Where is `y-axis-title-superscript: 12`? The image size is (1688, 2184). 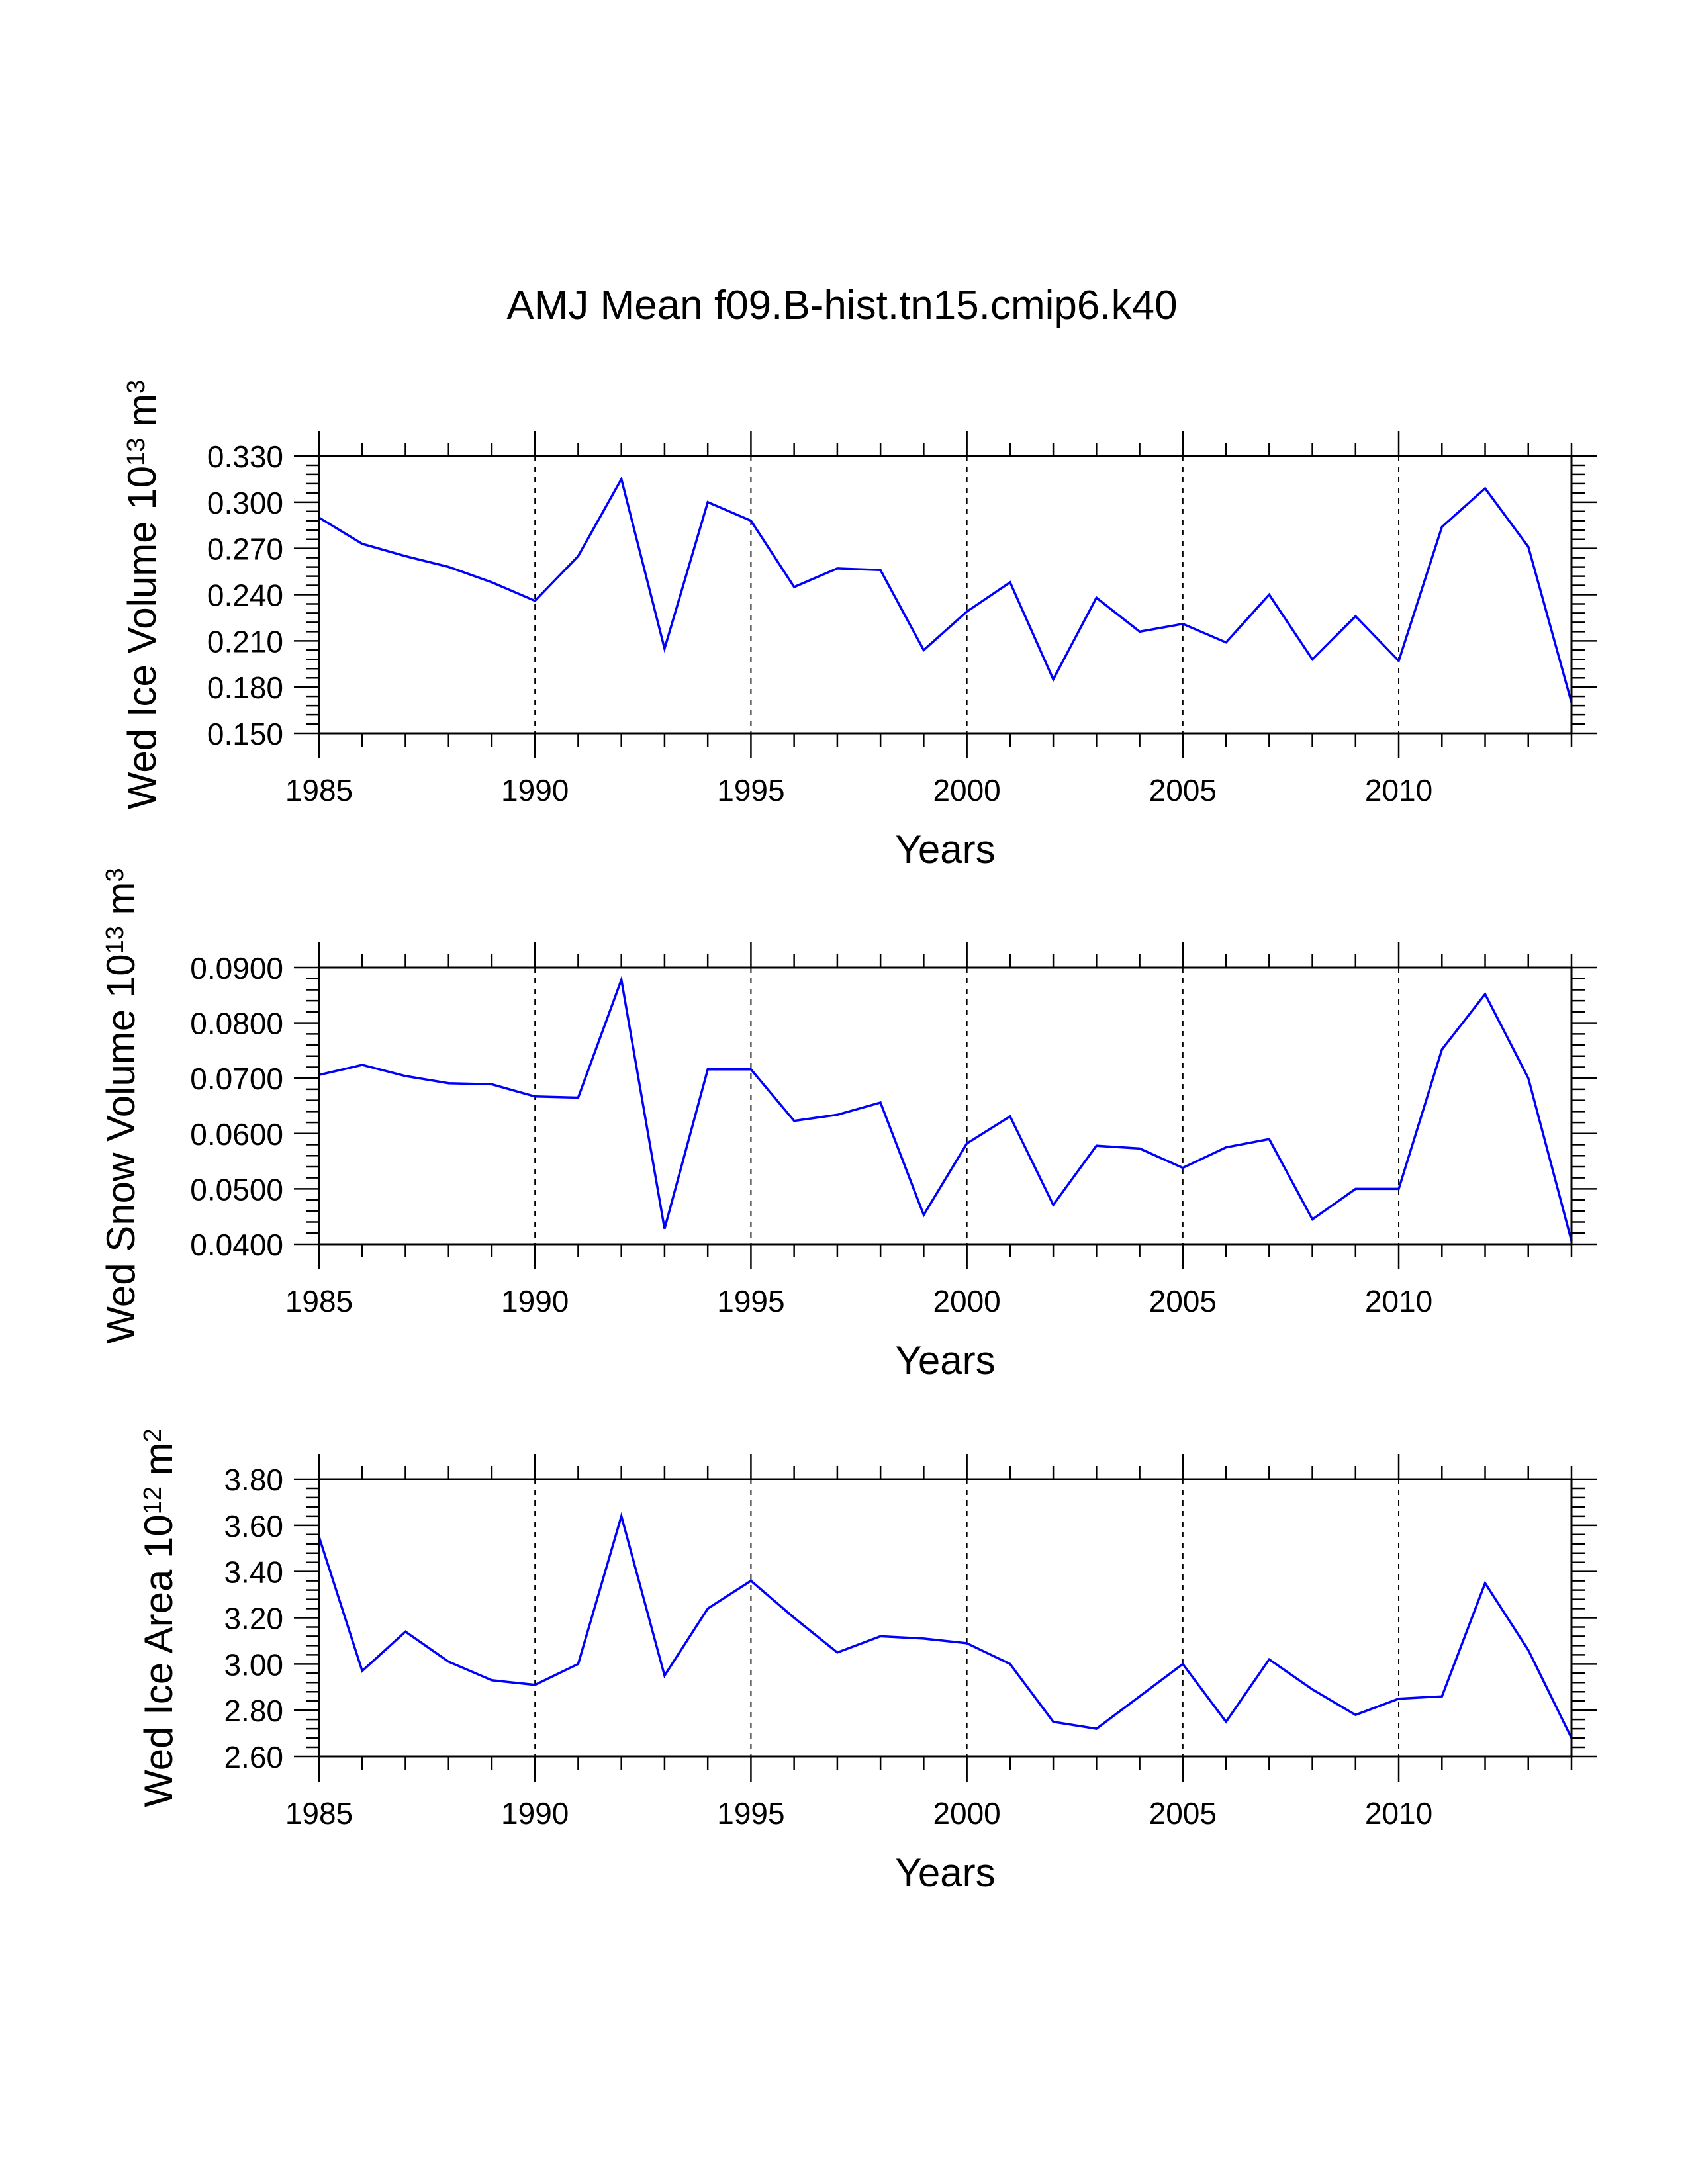
y-axis-title-superscript: 12 is located at coordinates (153, 1500).